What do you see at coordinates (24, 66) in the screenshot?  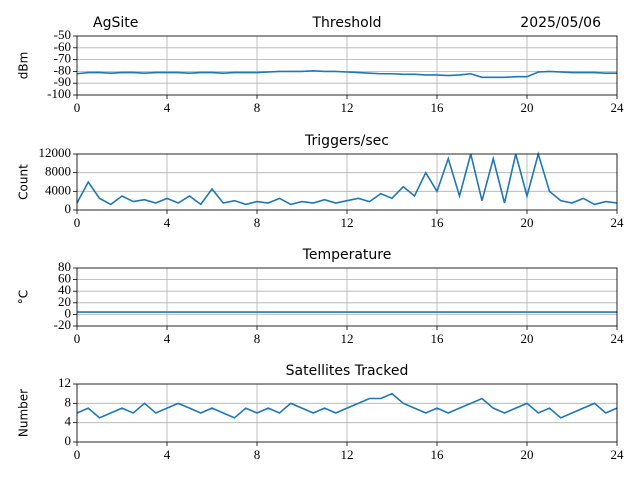 I see `y-axis-label: dBm` at bounding box center [24, 66].